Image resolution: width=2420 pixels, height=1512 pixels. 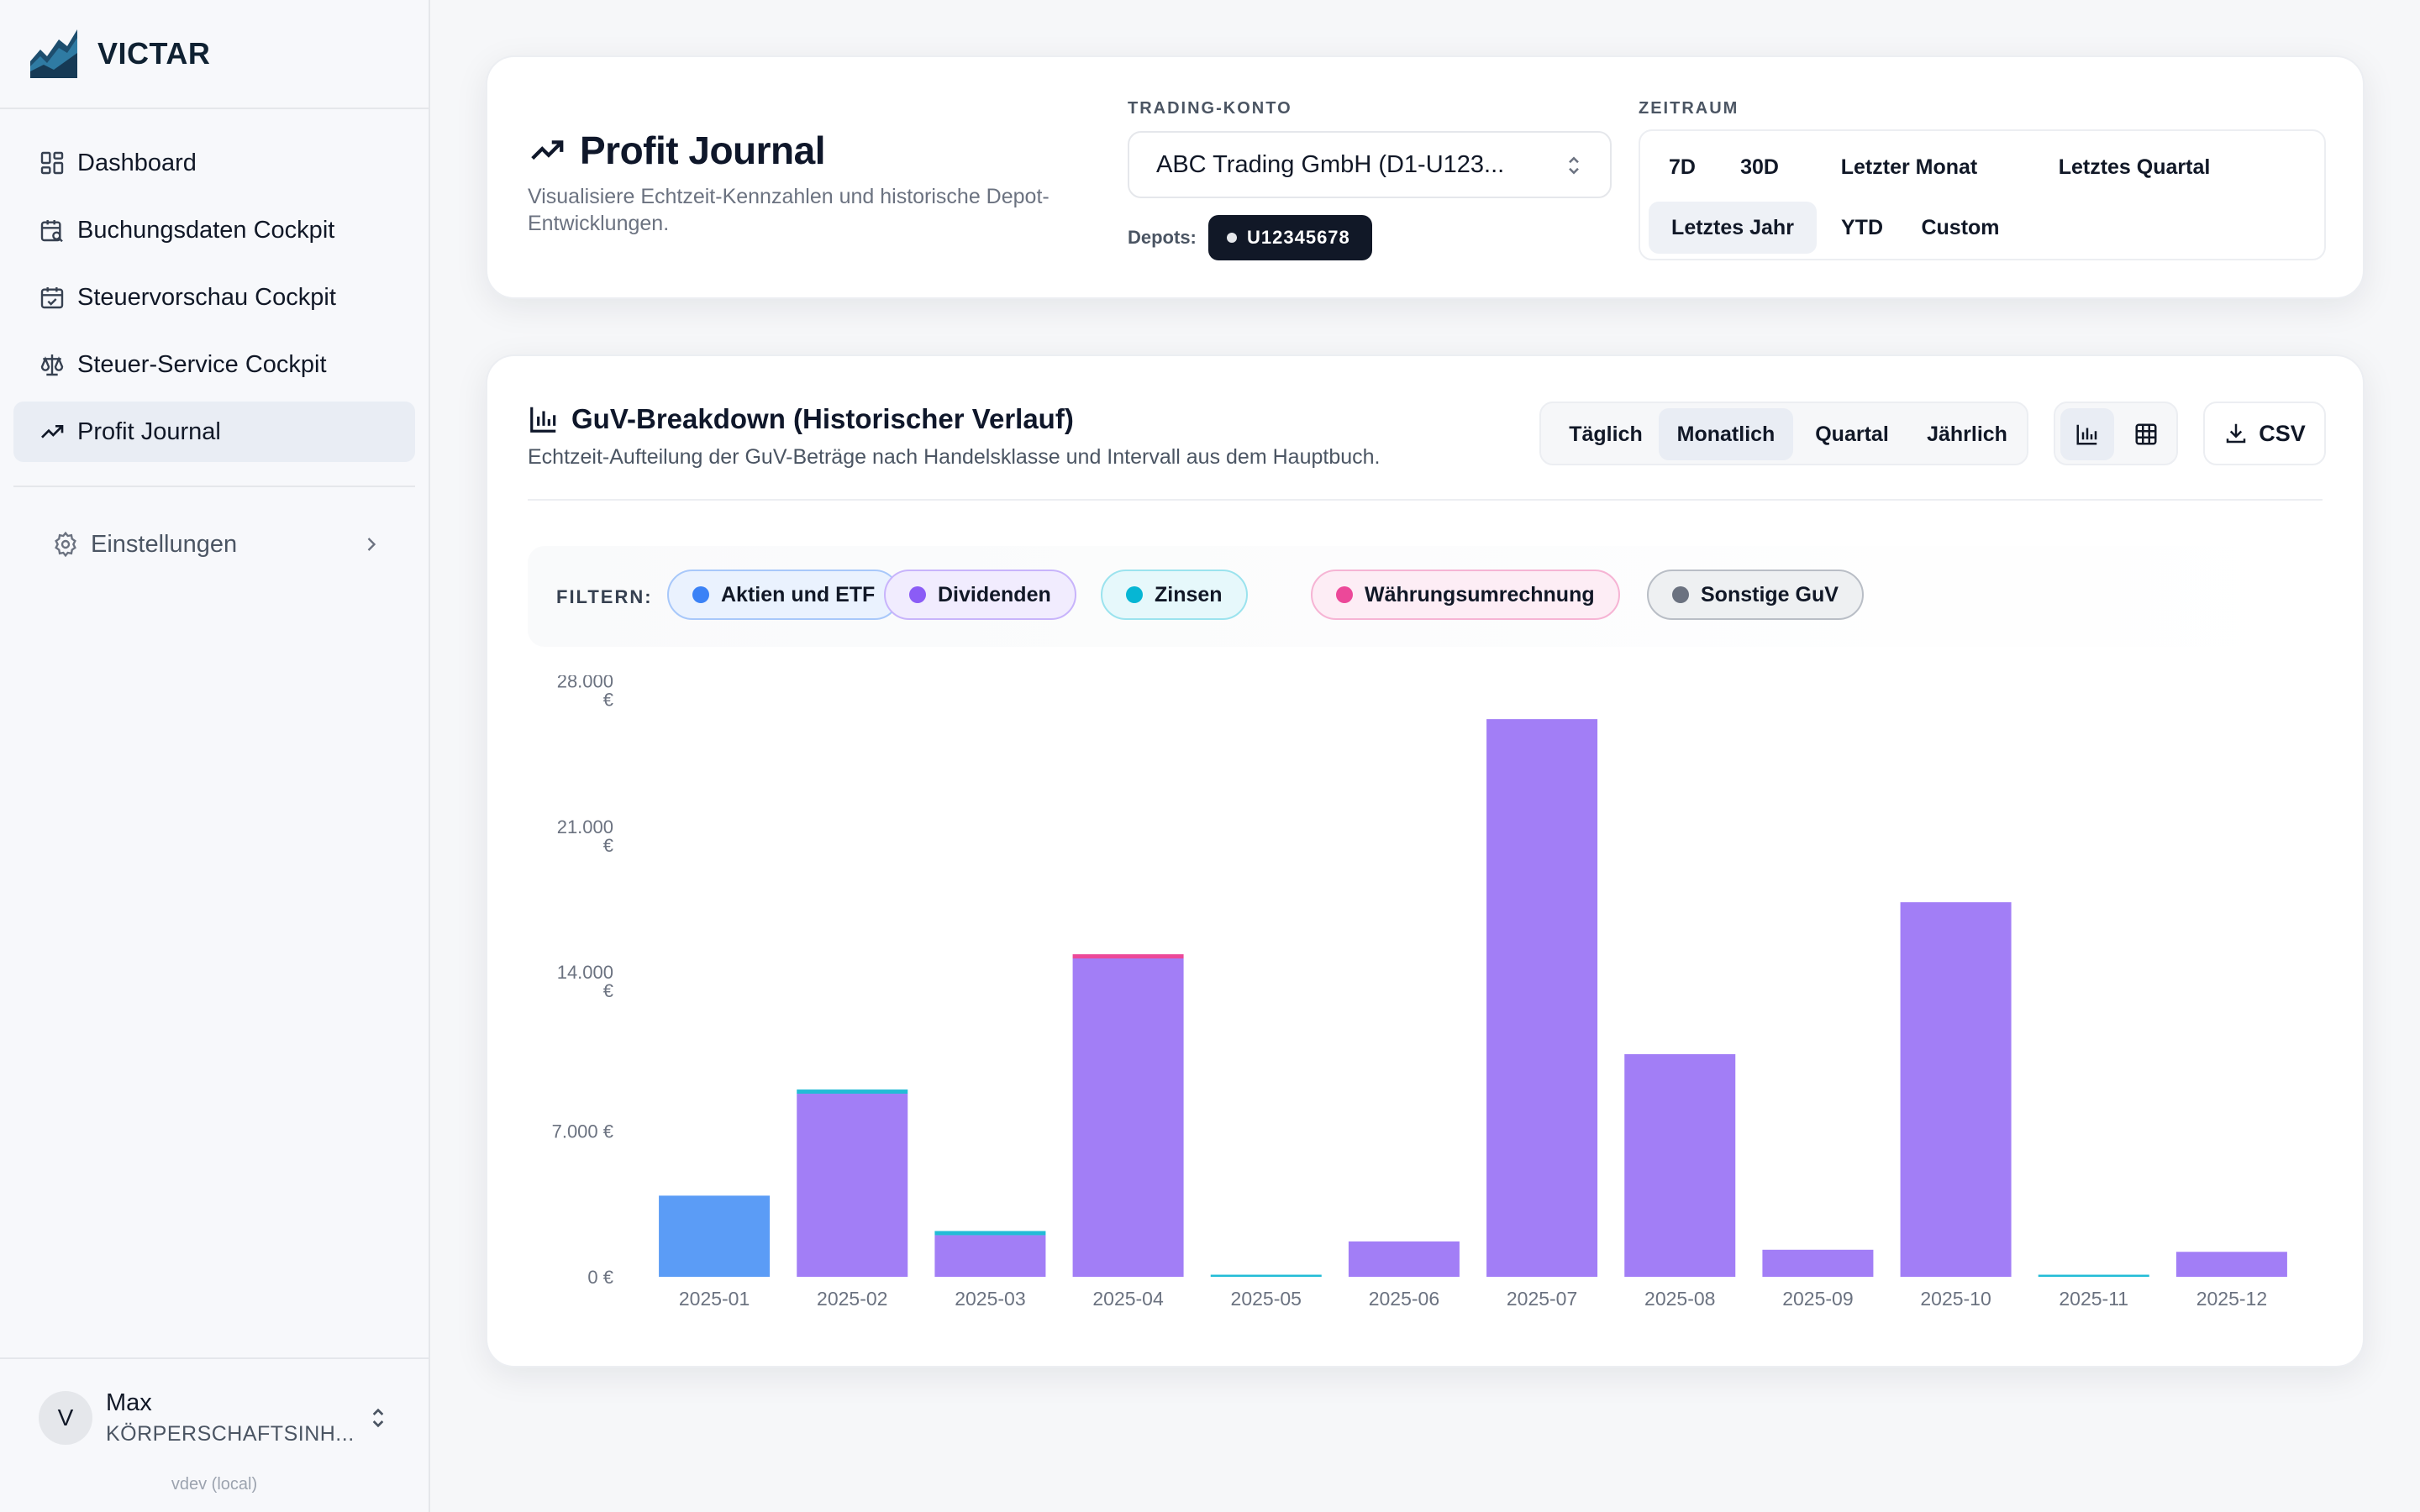 What do you see at coordinates (1955, 1299) in the screenshot?
I see `x-tick-label: 2025-10` at bounding box center [1955, 1299].